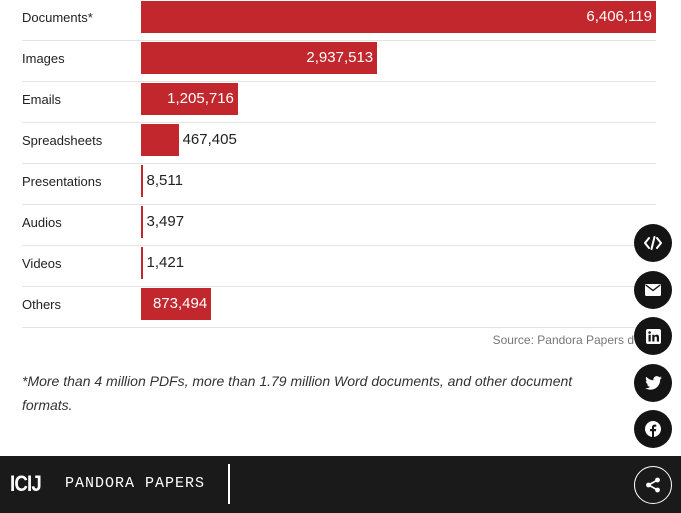  I want to click on bar-row: Presentations 8,511, so click(339, 184).